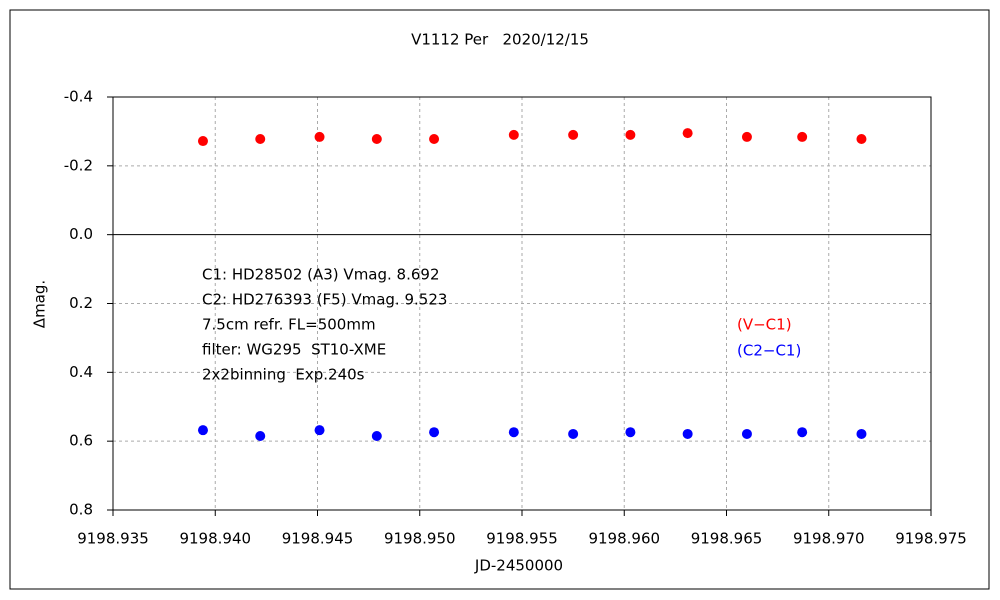 The width and height of the screenshot is (1000, 600). Describe the element at coordinates (522, 539) in the screenshot. I see `x-tick-label: 9198.955` at that location.